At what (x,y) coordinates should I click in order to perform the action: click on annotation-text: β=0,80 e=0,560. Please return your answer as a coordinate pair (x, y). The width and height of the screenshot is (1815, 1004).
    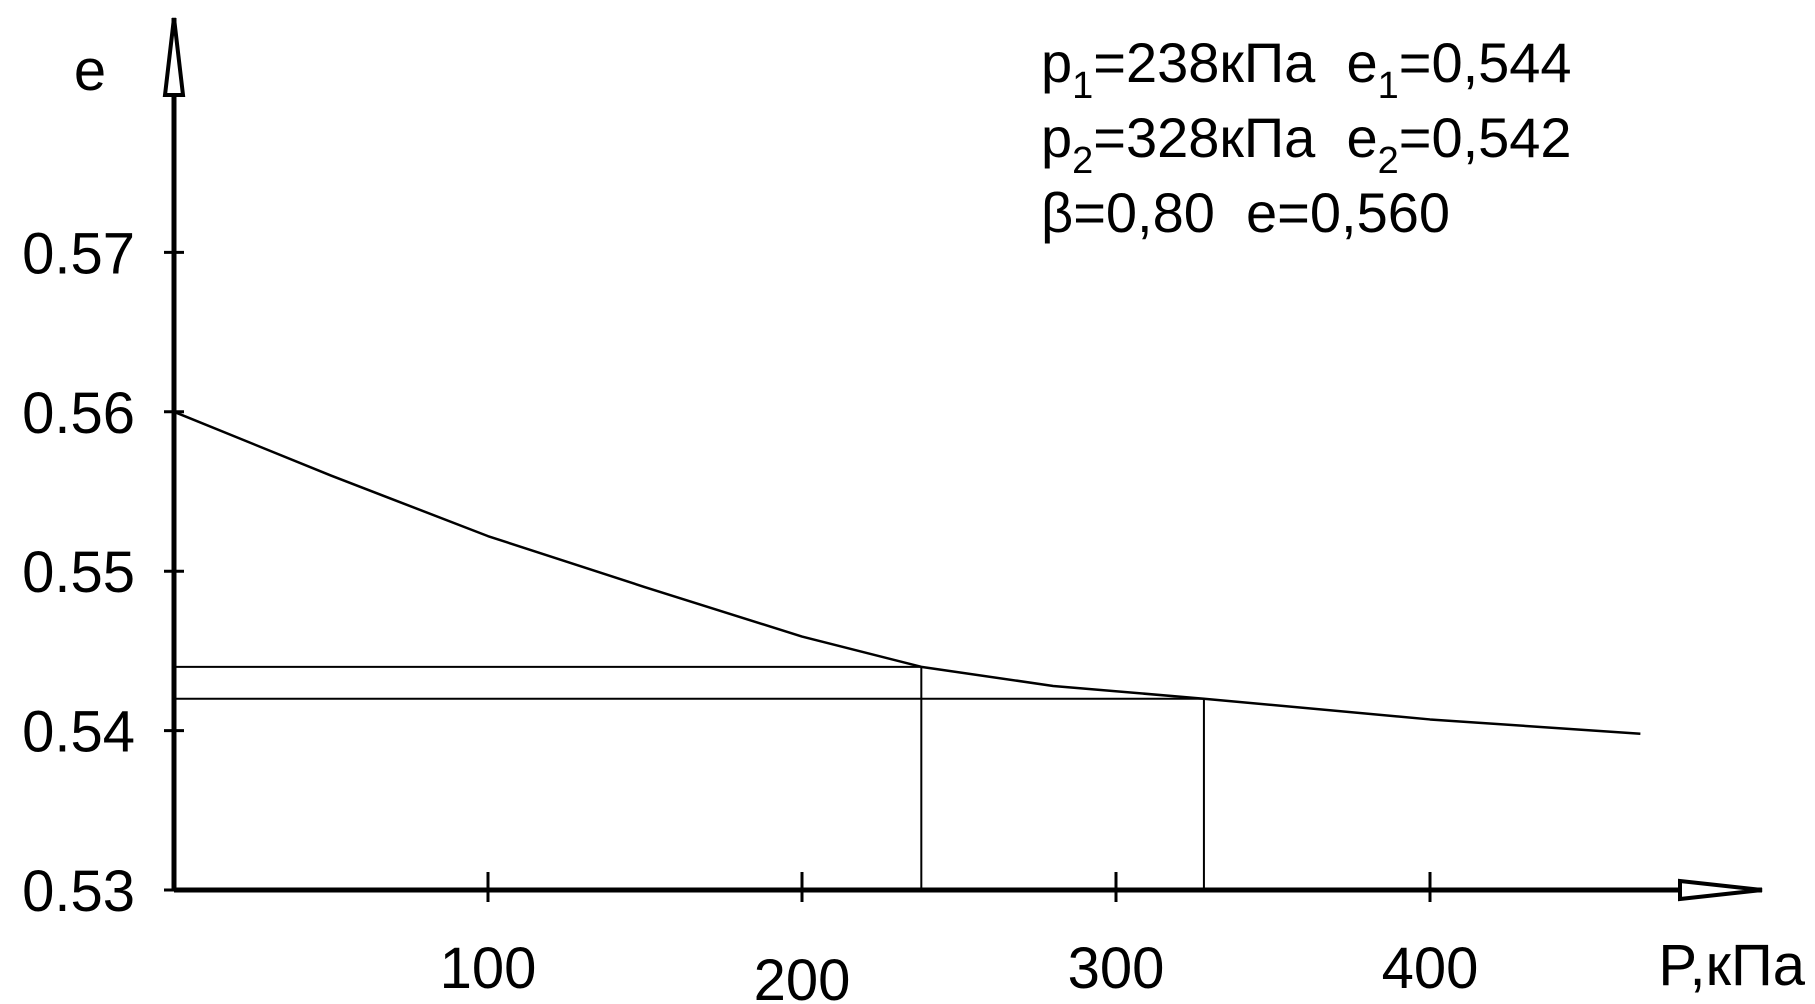
    Looking at the image, I should click on (1245, 212).